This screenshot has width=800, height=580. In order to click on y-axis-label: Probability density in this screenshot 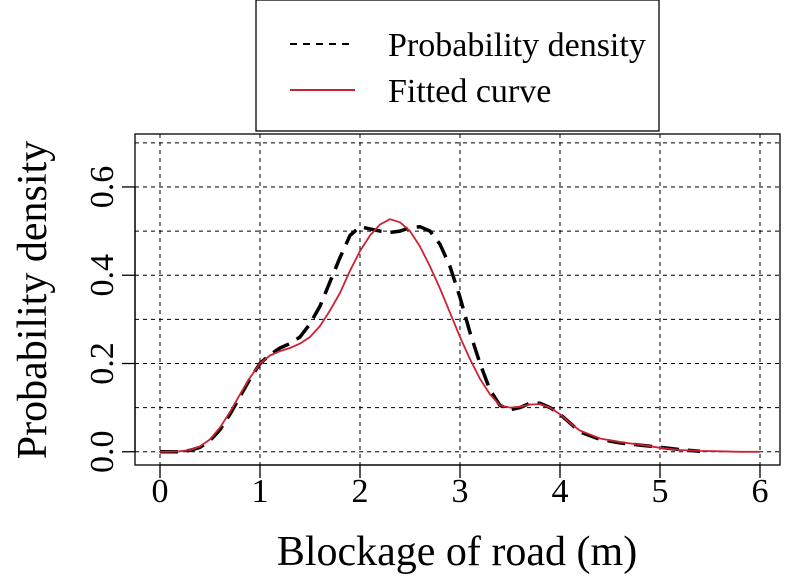, I will do `click(33, 300)`.